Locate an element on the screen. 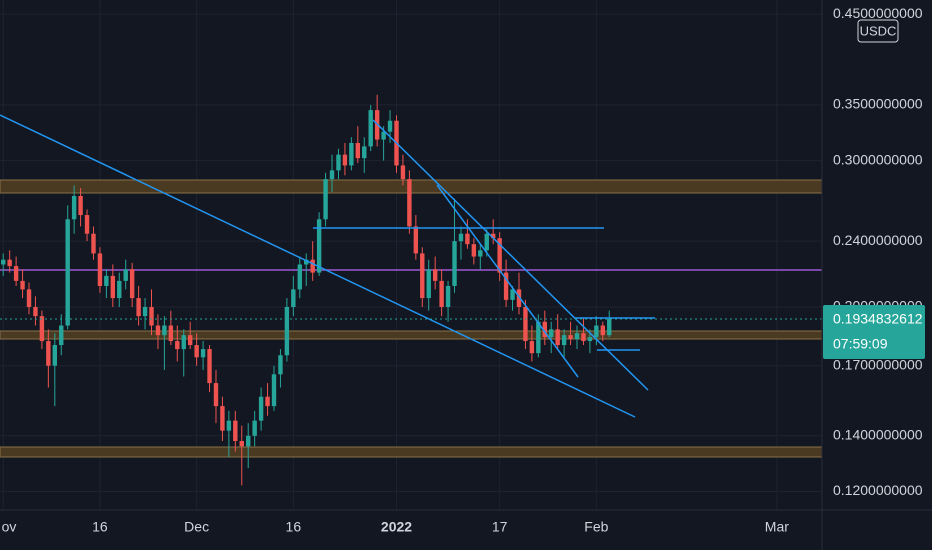 The height and width of the screenshot is (550, 932). y-tick-label: 0.3000000000 is located at coordinates (878, 159).